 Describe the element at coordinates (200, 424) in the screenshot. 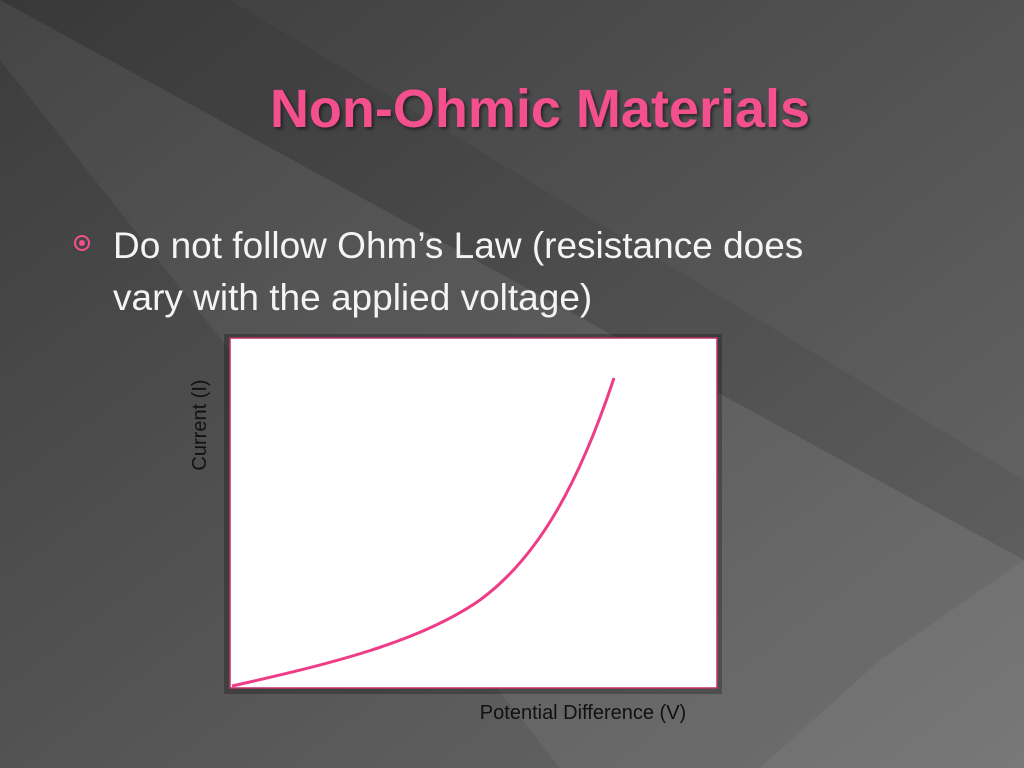

I see `y-axis-label: Current (I)` at that location.